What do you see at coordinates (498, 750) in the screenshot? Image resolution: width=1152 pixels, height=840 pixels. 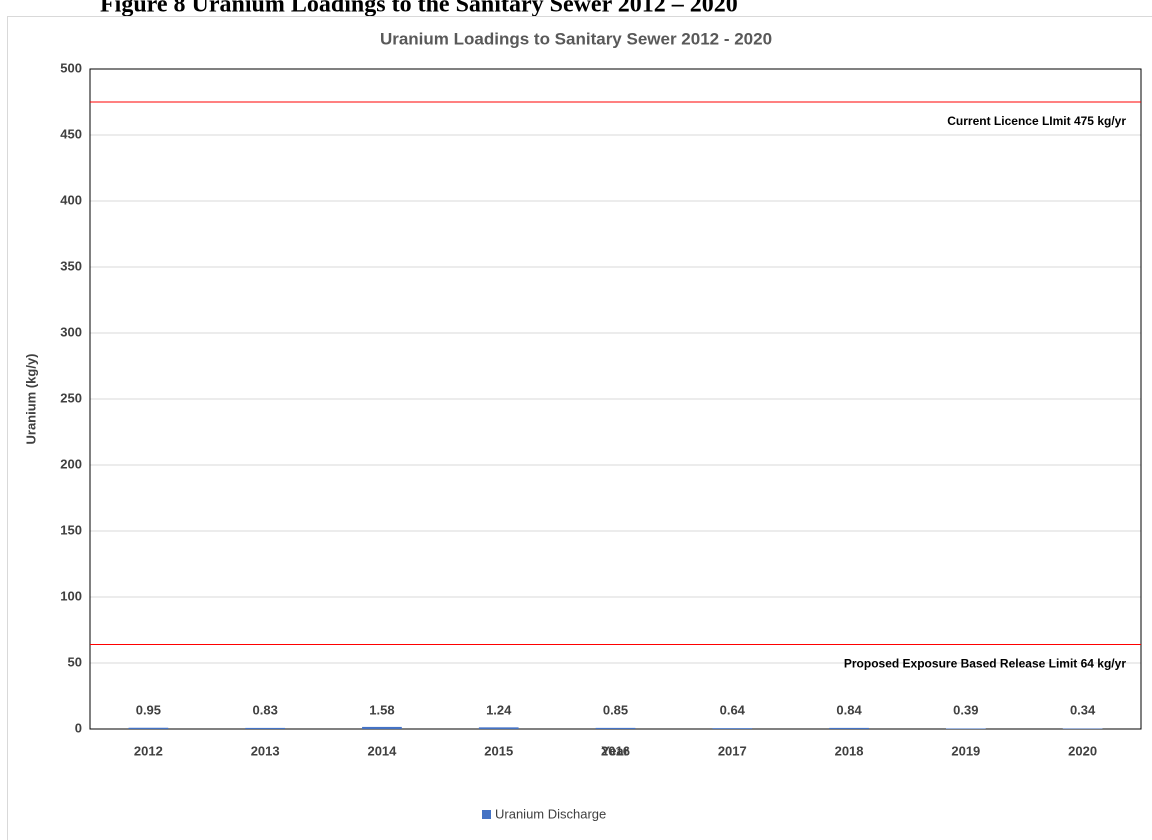 I see `x-tick-label: 2015` at bounding box center [498, 750].